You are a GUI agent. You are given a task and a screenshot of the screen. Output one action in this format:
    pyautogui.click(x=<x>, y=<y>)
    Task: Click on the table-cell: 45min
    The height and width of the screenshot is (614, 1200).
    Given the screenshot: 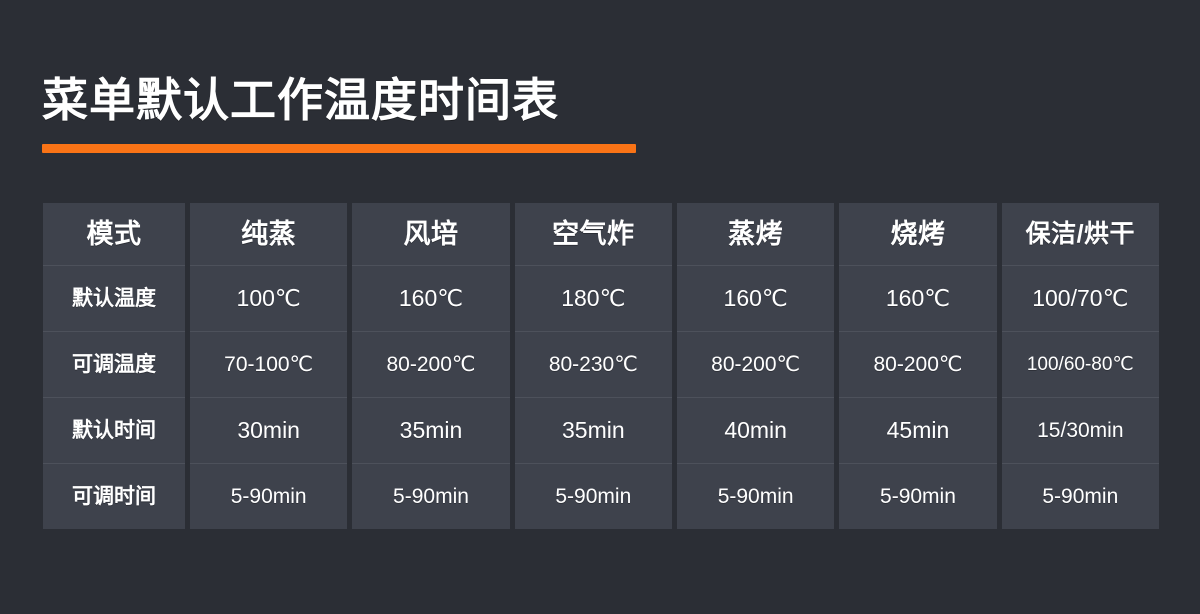 What is the action you would take?
    pyautogui.click(x=918, y=430)
    